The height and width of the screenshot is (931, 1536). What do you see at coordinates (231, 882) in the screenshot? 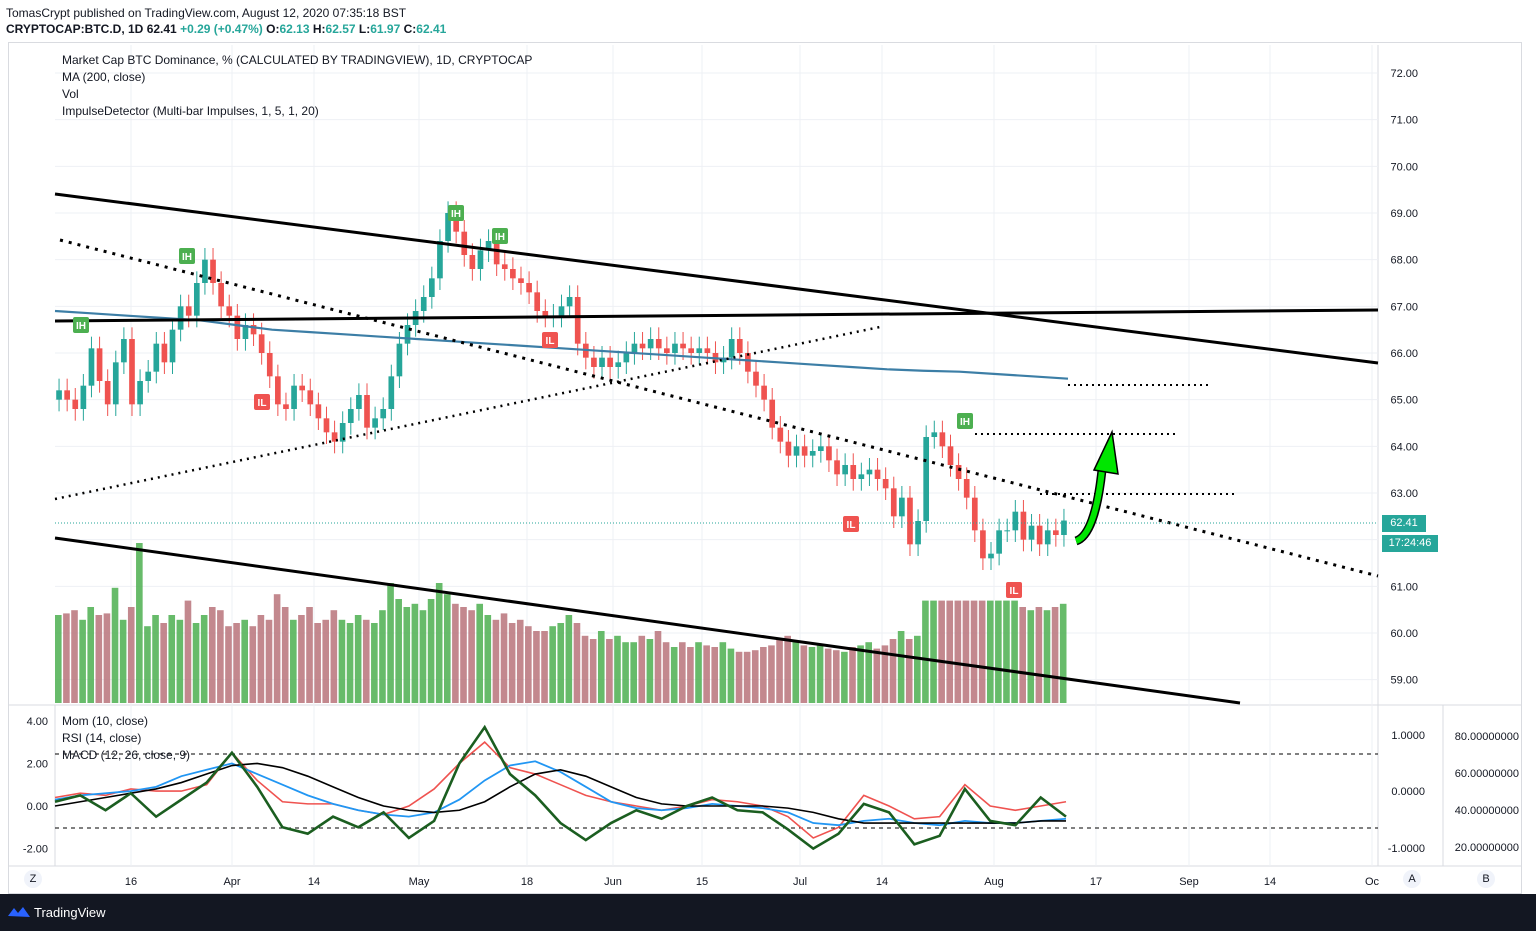
I see `x-tick-label: Apr` at bounding box center [231, 882].